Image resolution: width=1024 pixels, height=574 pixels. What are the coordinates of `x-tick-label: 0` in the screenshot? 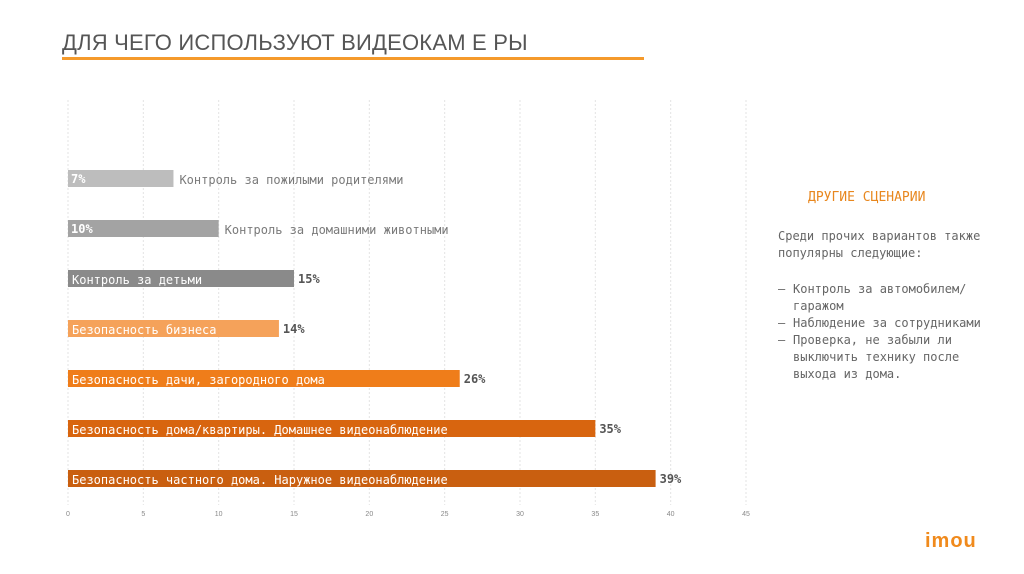 It's located at (68, 514).